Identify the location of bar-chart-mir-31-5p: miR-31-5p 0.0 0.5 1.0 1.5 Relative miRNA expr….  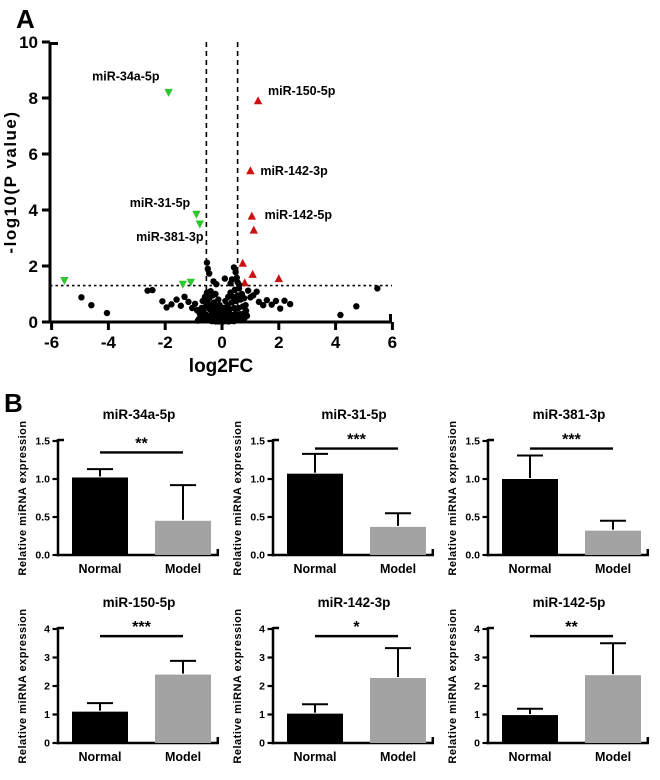
(333, 491).